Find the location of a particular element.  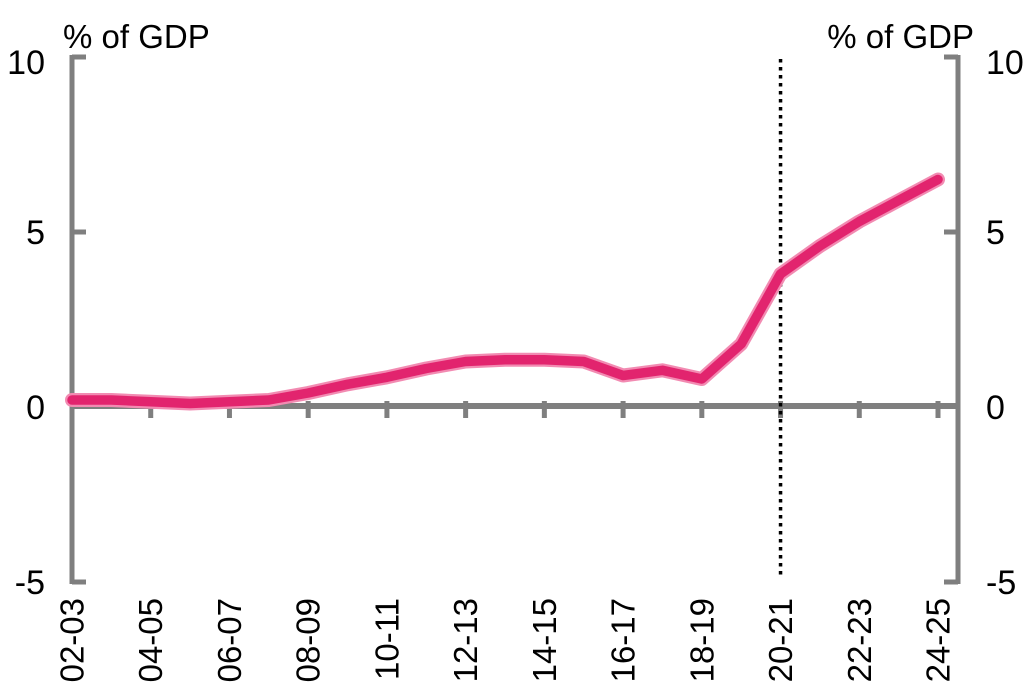

y-tick-label-right: 10 is located at coordinates (1005, 63).